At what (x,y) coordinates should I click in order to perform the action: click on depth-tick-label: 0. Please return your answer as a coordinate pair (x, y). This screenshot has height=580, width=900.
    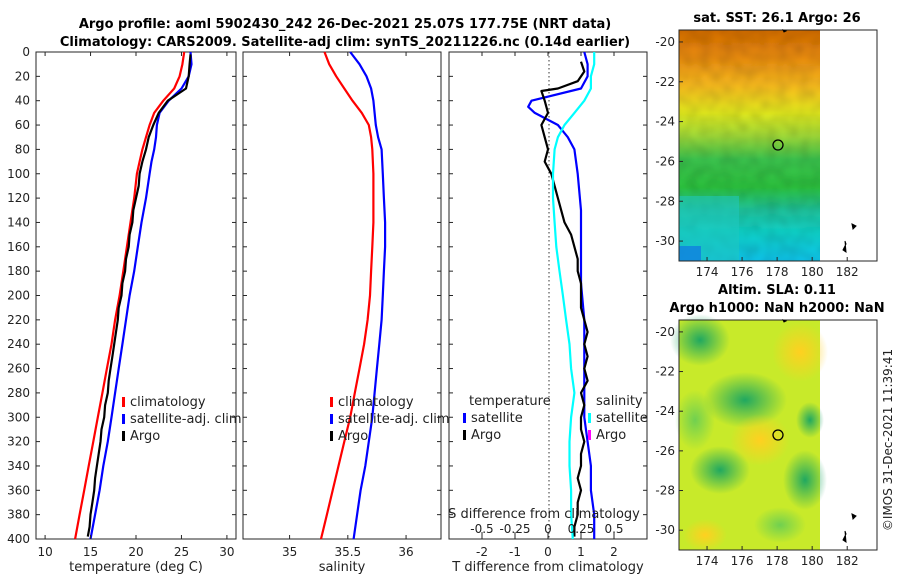
    Looking at the image, I should click on (26, 52).